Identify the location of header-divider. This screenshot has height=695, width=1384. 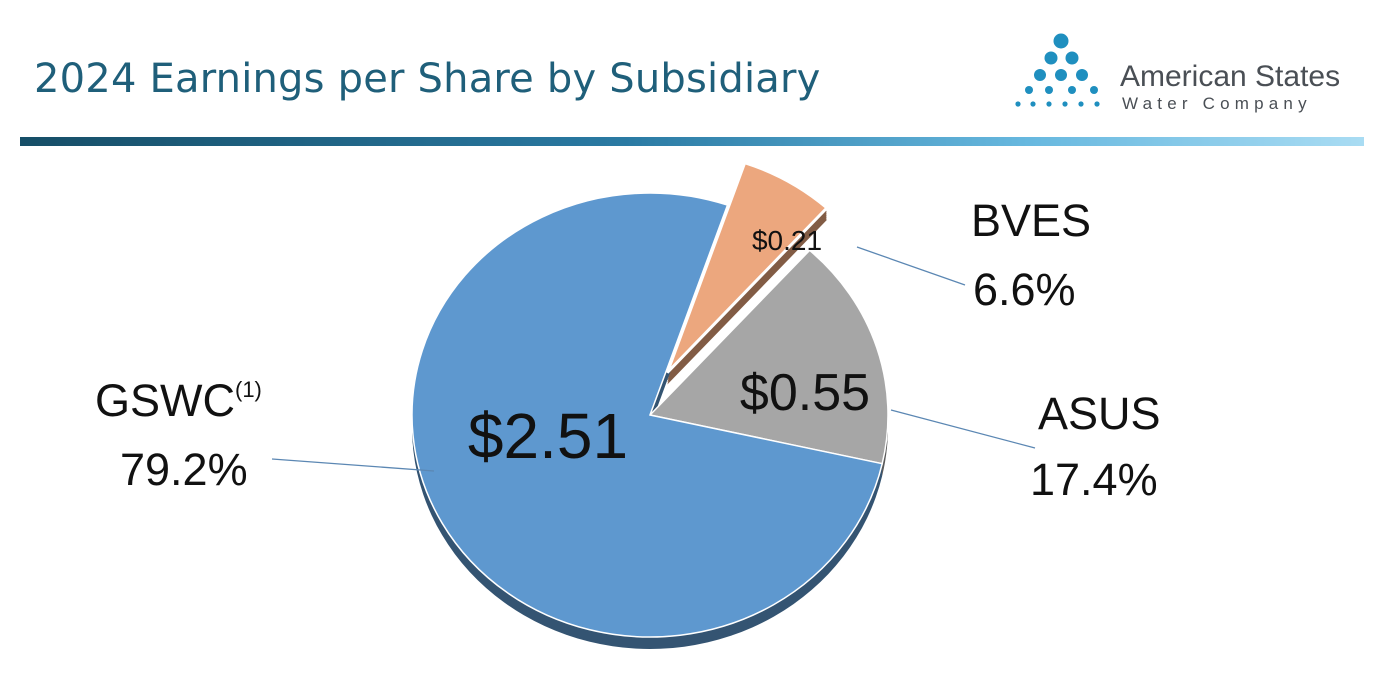
(692, 141).